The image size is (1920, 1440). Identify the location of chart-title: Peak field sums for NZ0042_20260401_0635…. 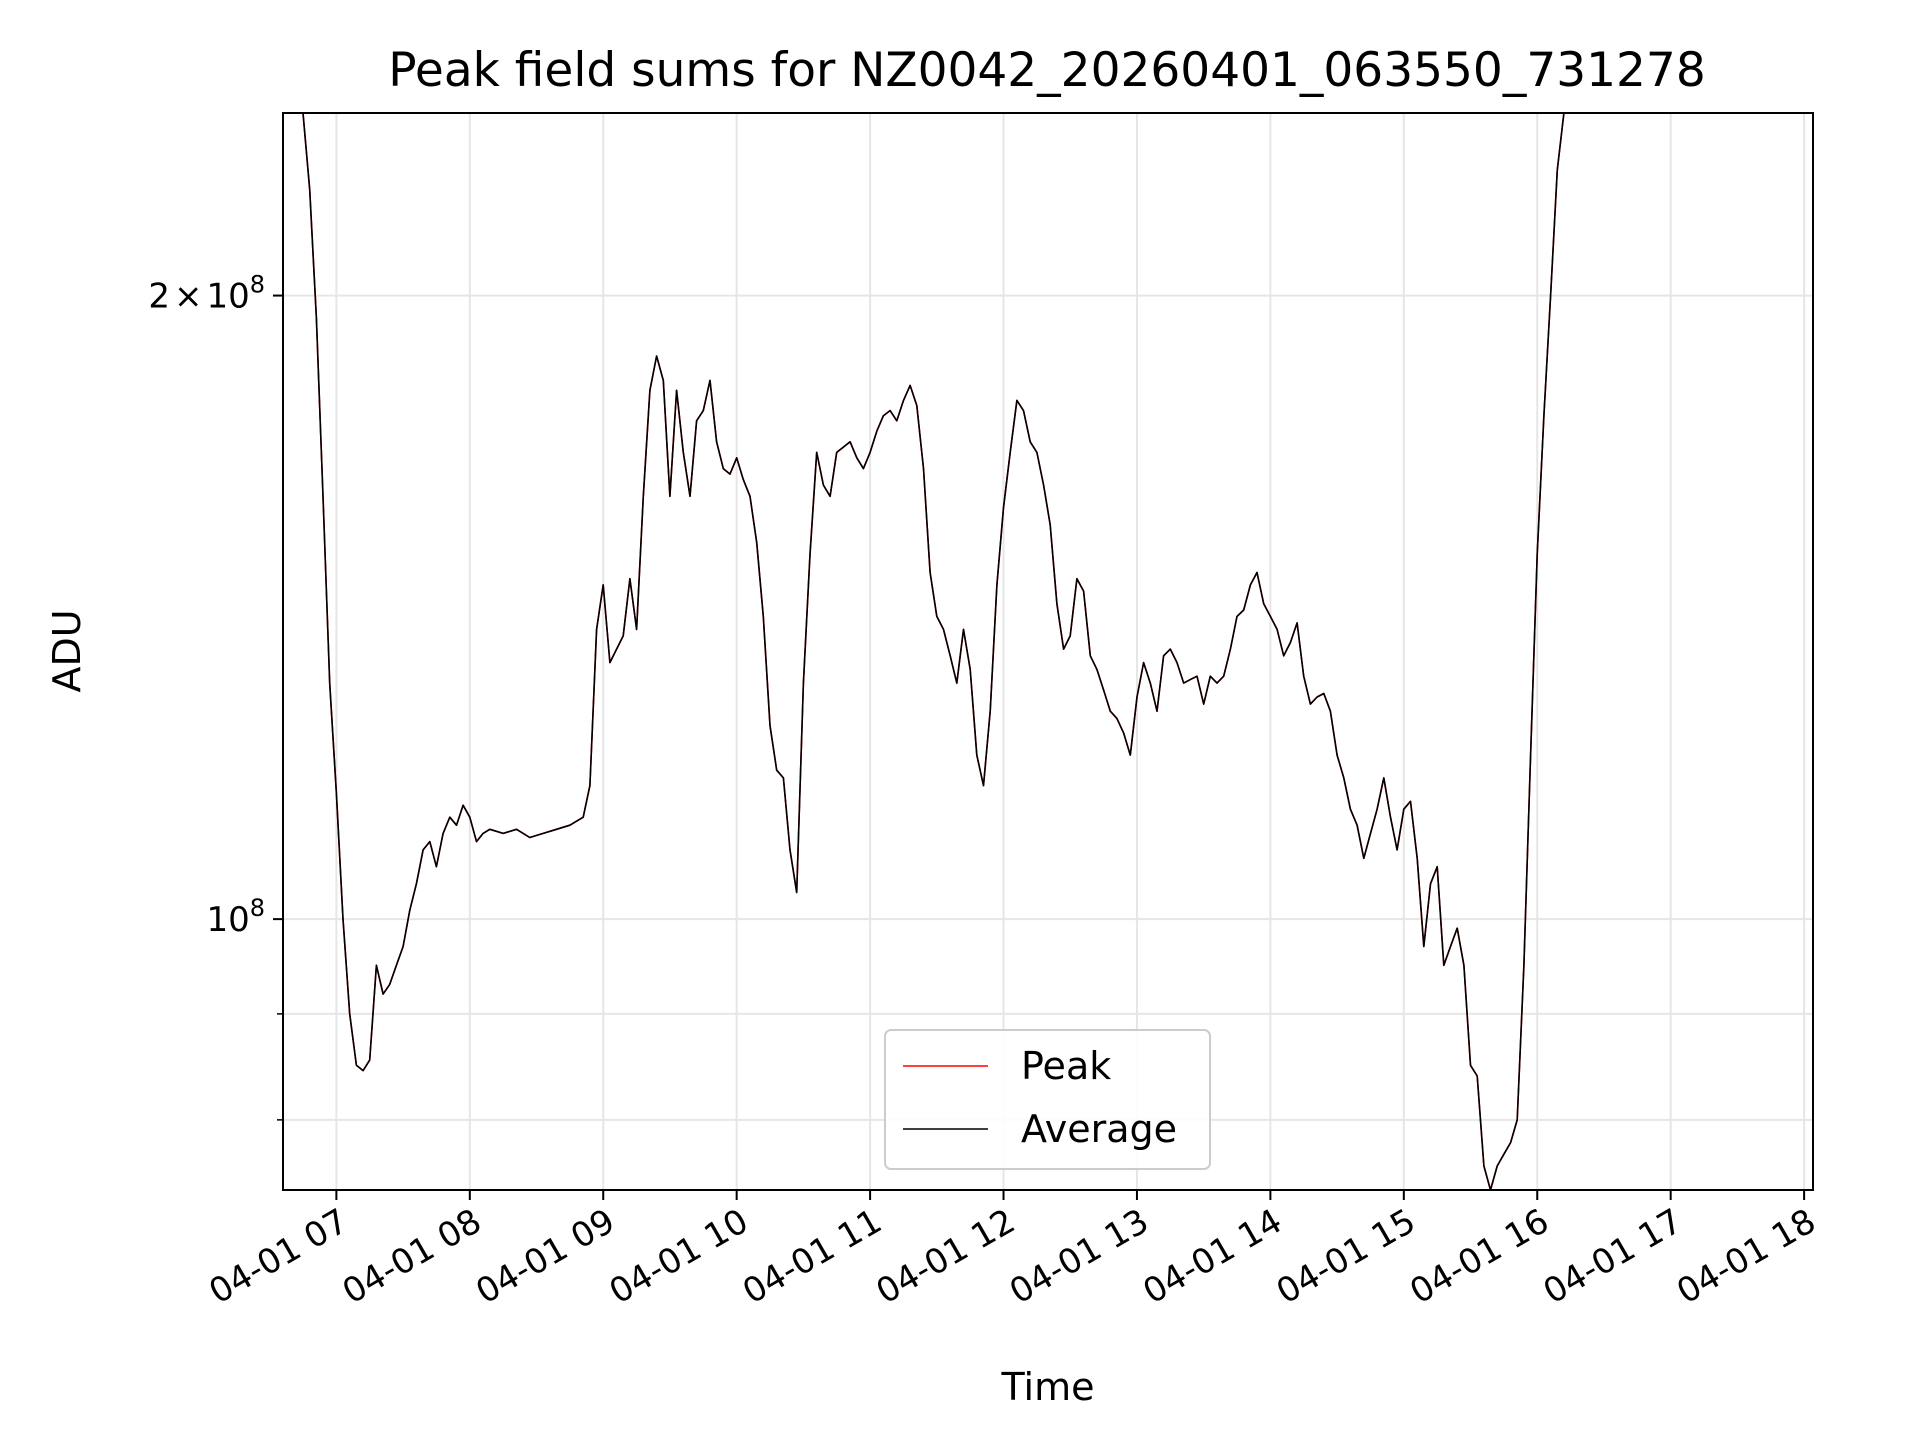
(1046, 70).